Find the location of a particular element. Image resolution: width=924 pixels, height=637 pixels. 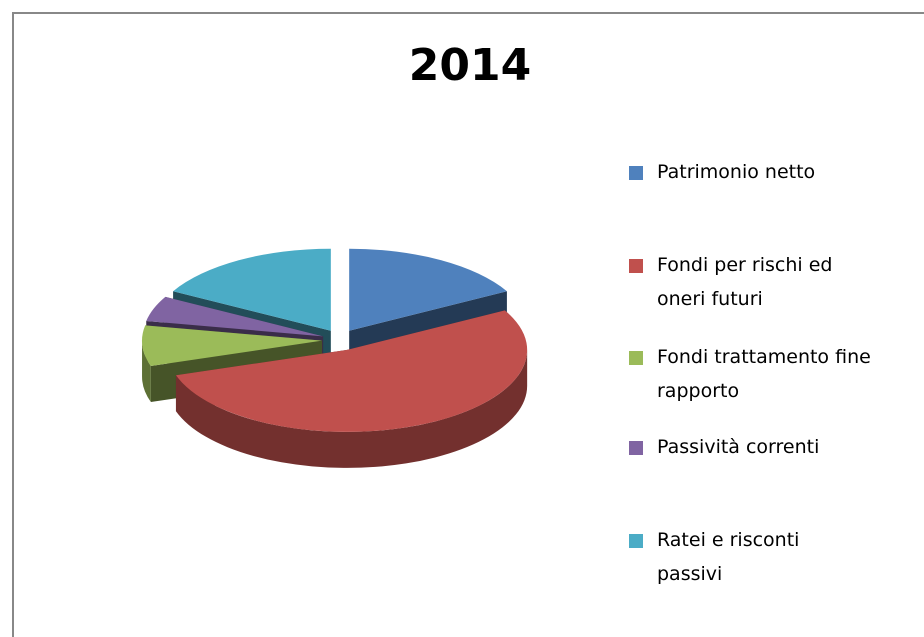

legend-label: Fondi per rischi ed oneri futuri is located at coordinates (745, 282).